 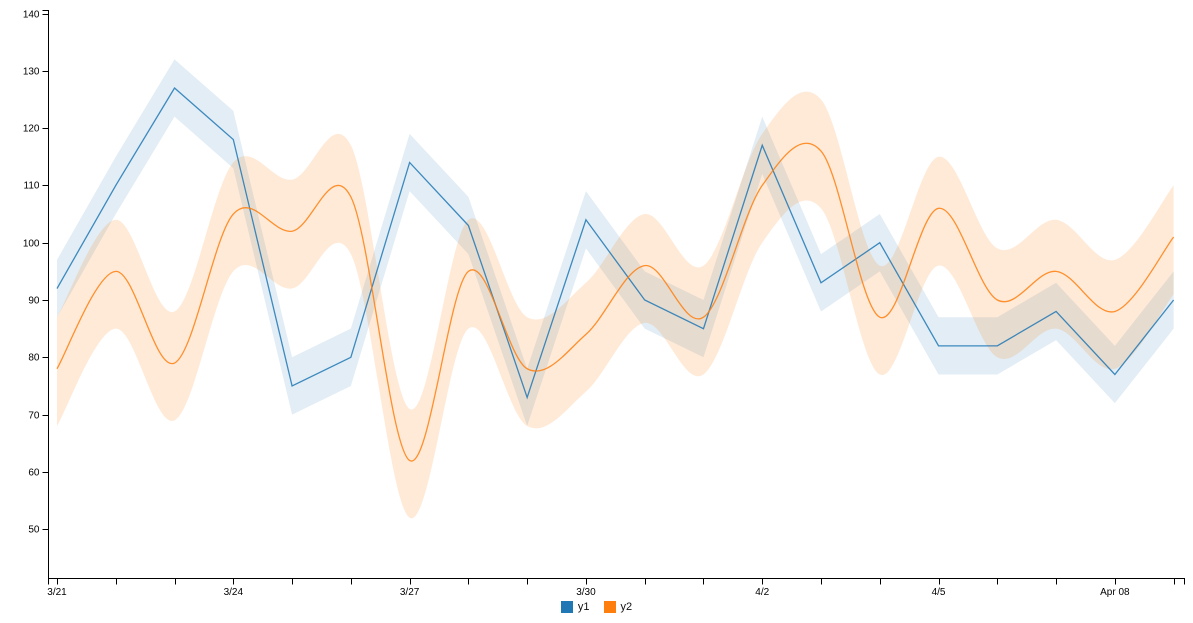 What do you see at coordinates (616, 581) in the screenshot?
I see `x-axis-line` at bounding box center [616, 581].